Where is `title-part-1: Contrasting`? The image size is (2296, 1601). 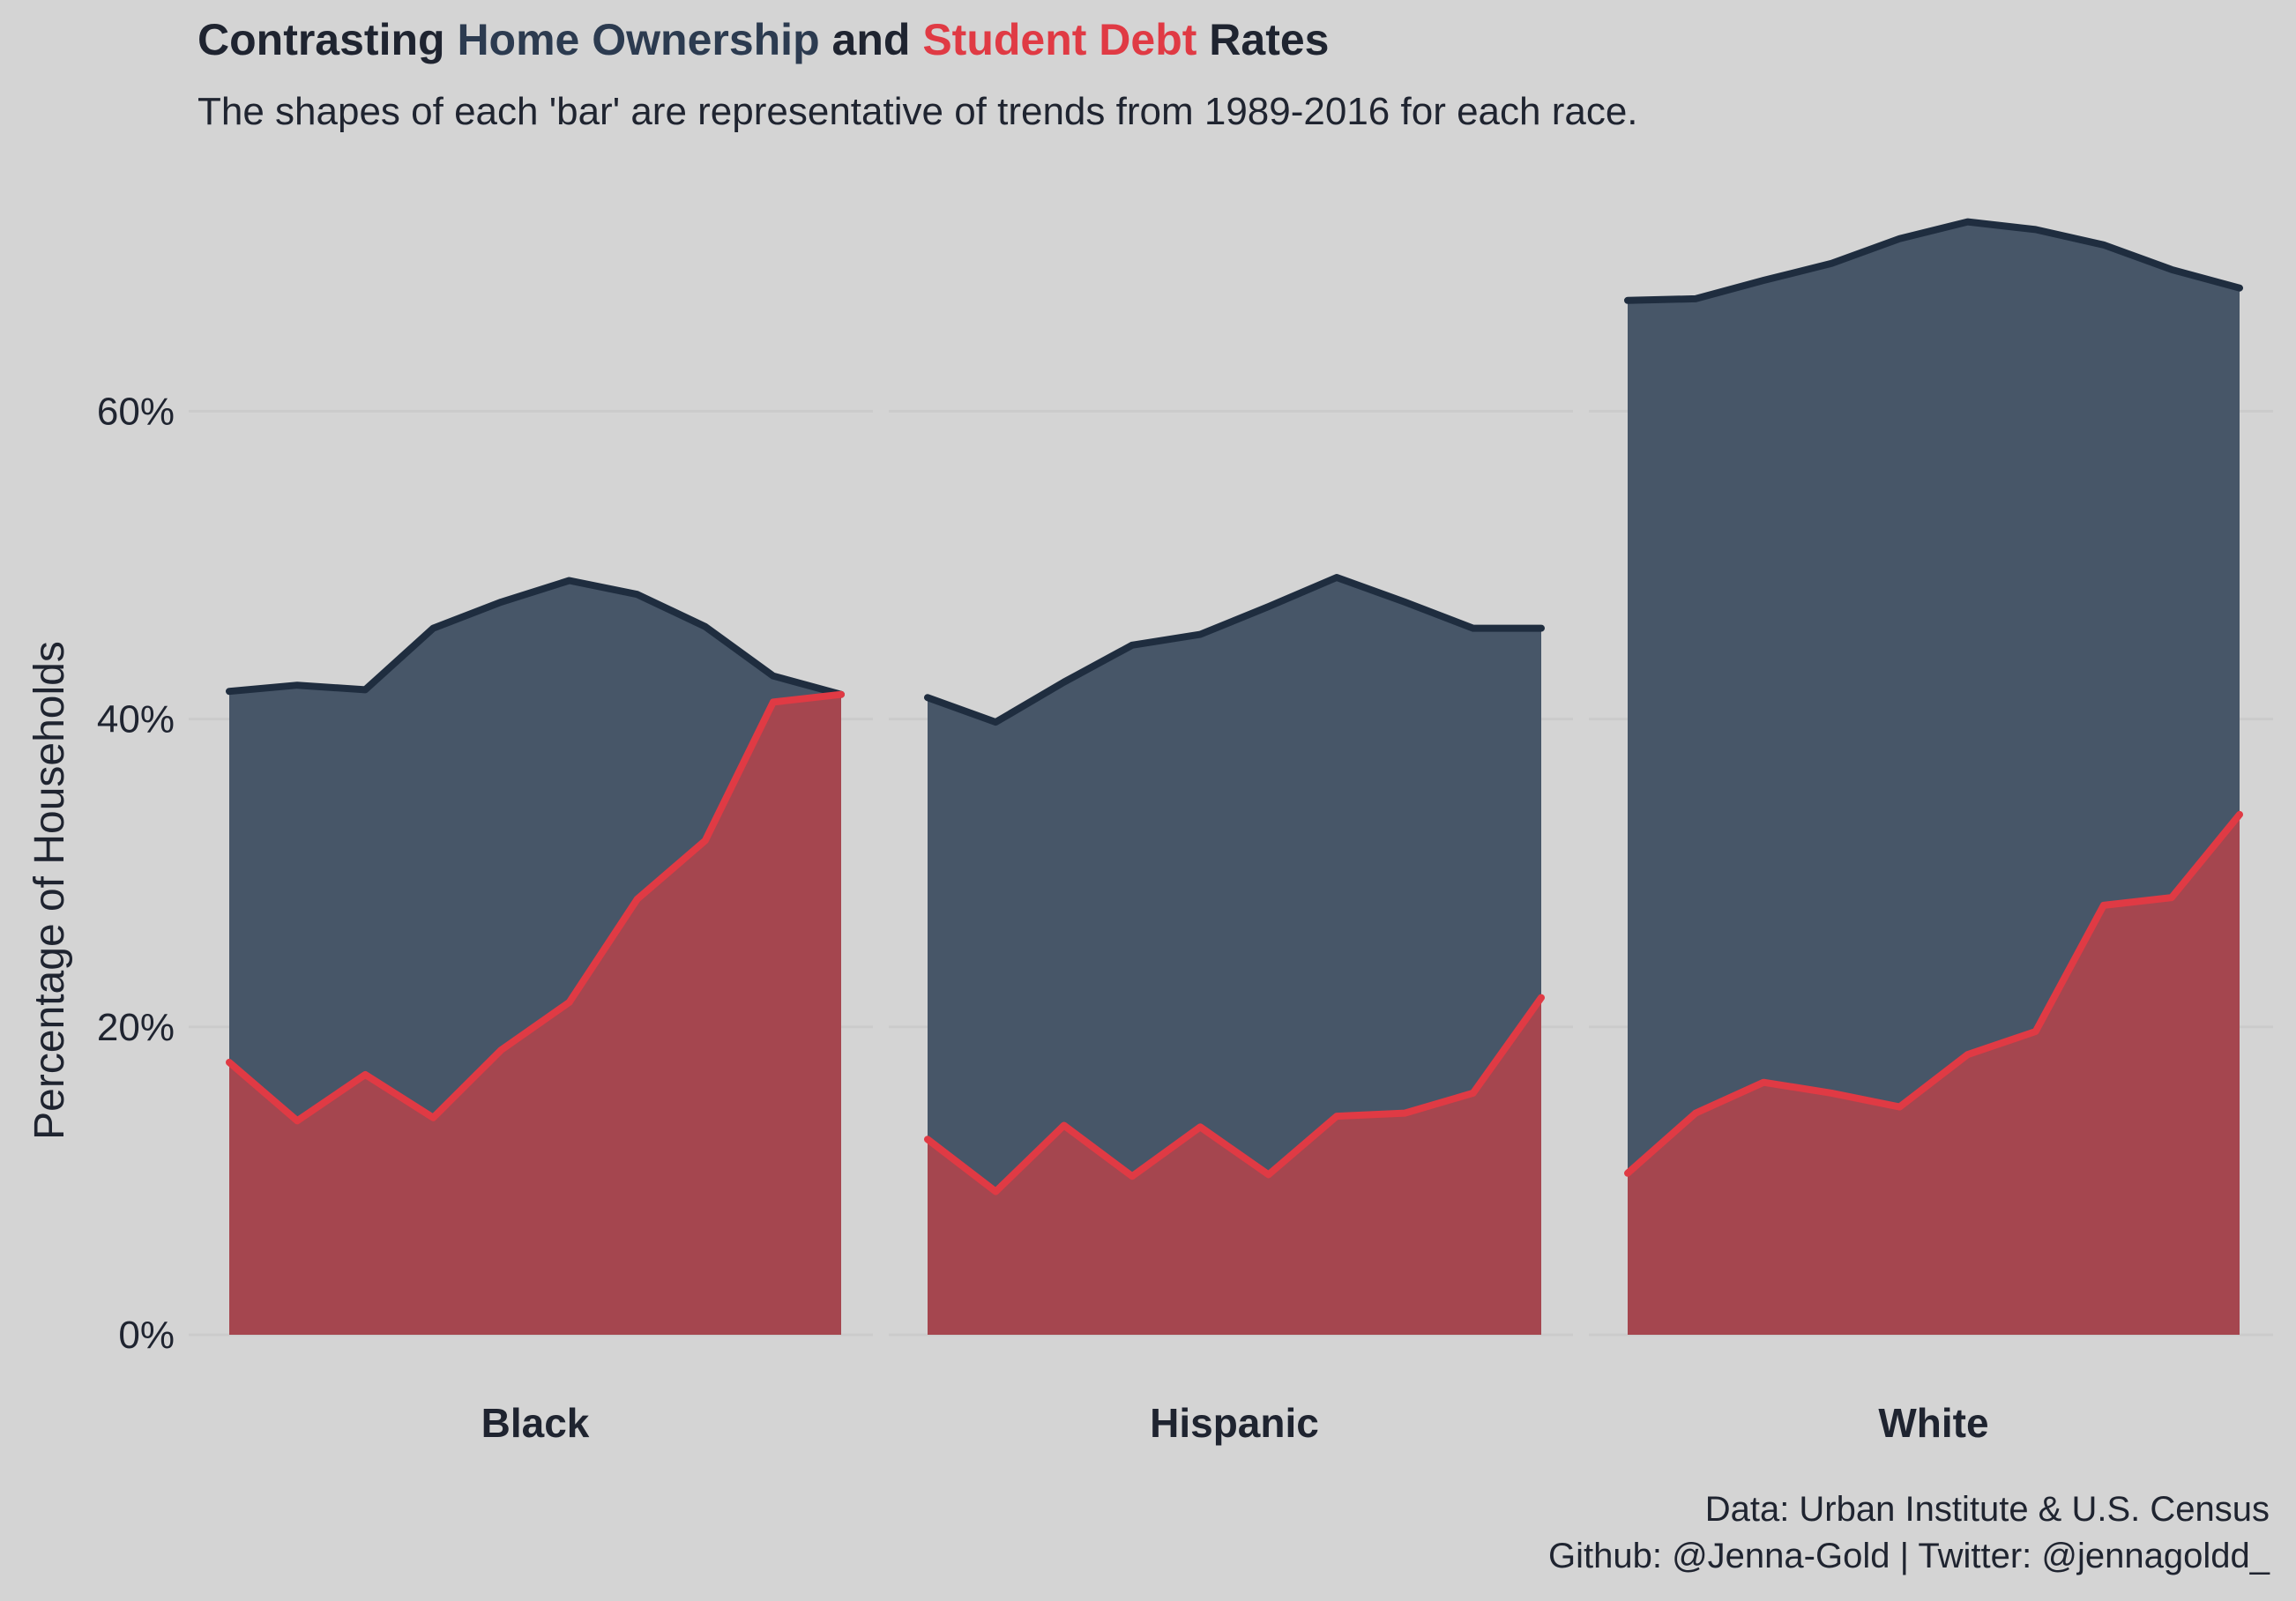
title-part-1: Contrasting is located at coordinates (328, 39).